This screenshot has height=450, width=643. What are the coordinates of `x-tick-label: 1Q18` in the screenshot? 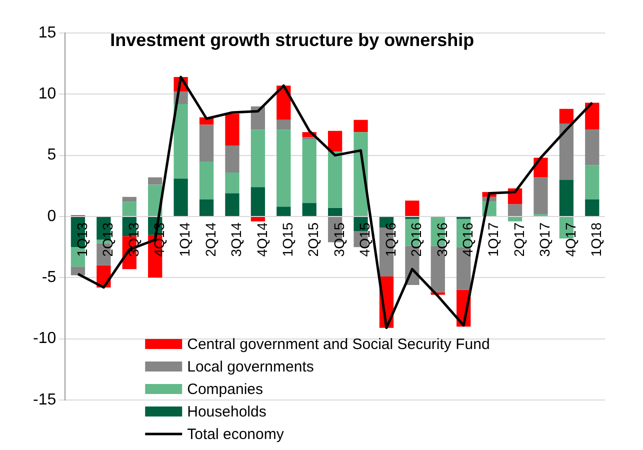 It's located at (596, 239).